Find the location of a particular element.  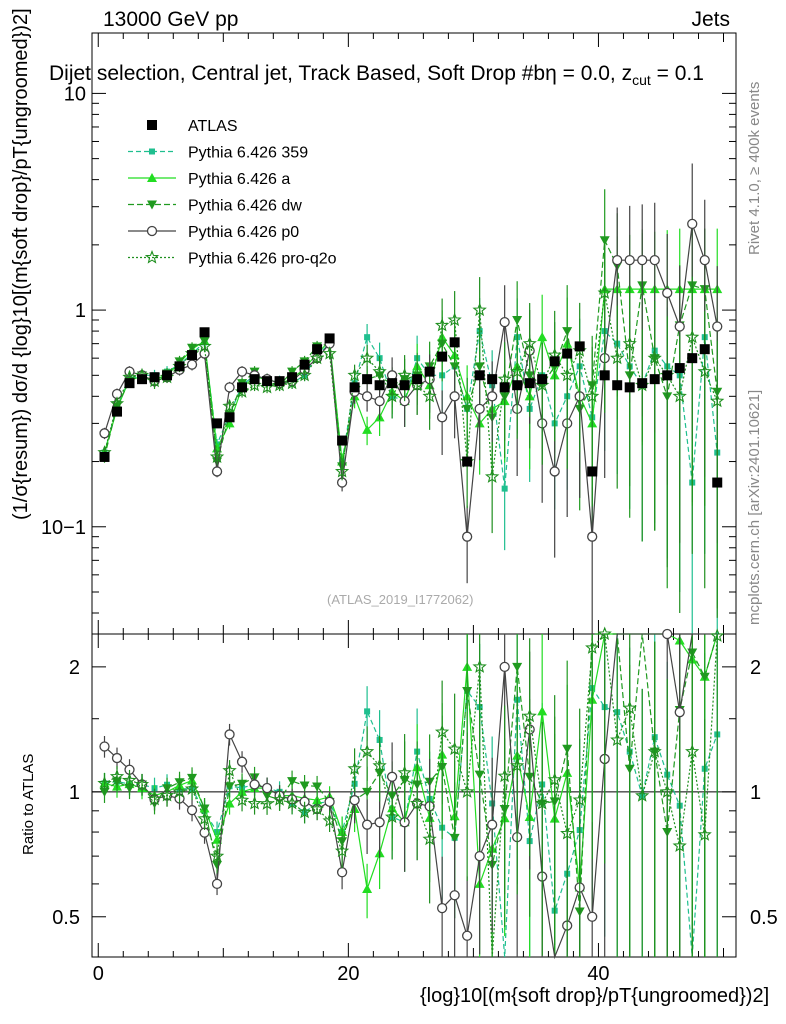

plot-title-sub: cut is located at coordinates (641, 80).